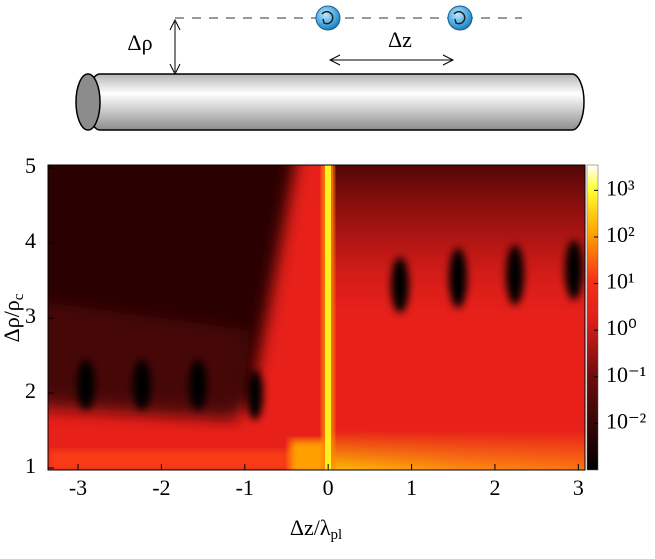  What do you see at coordinates (494, 487) in the screenshot?
I see `x-tick-label: 2` at bounding box center [494, 487].